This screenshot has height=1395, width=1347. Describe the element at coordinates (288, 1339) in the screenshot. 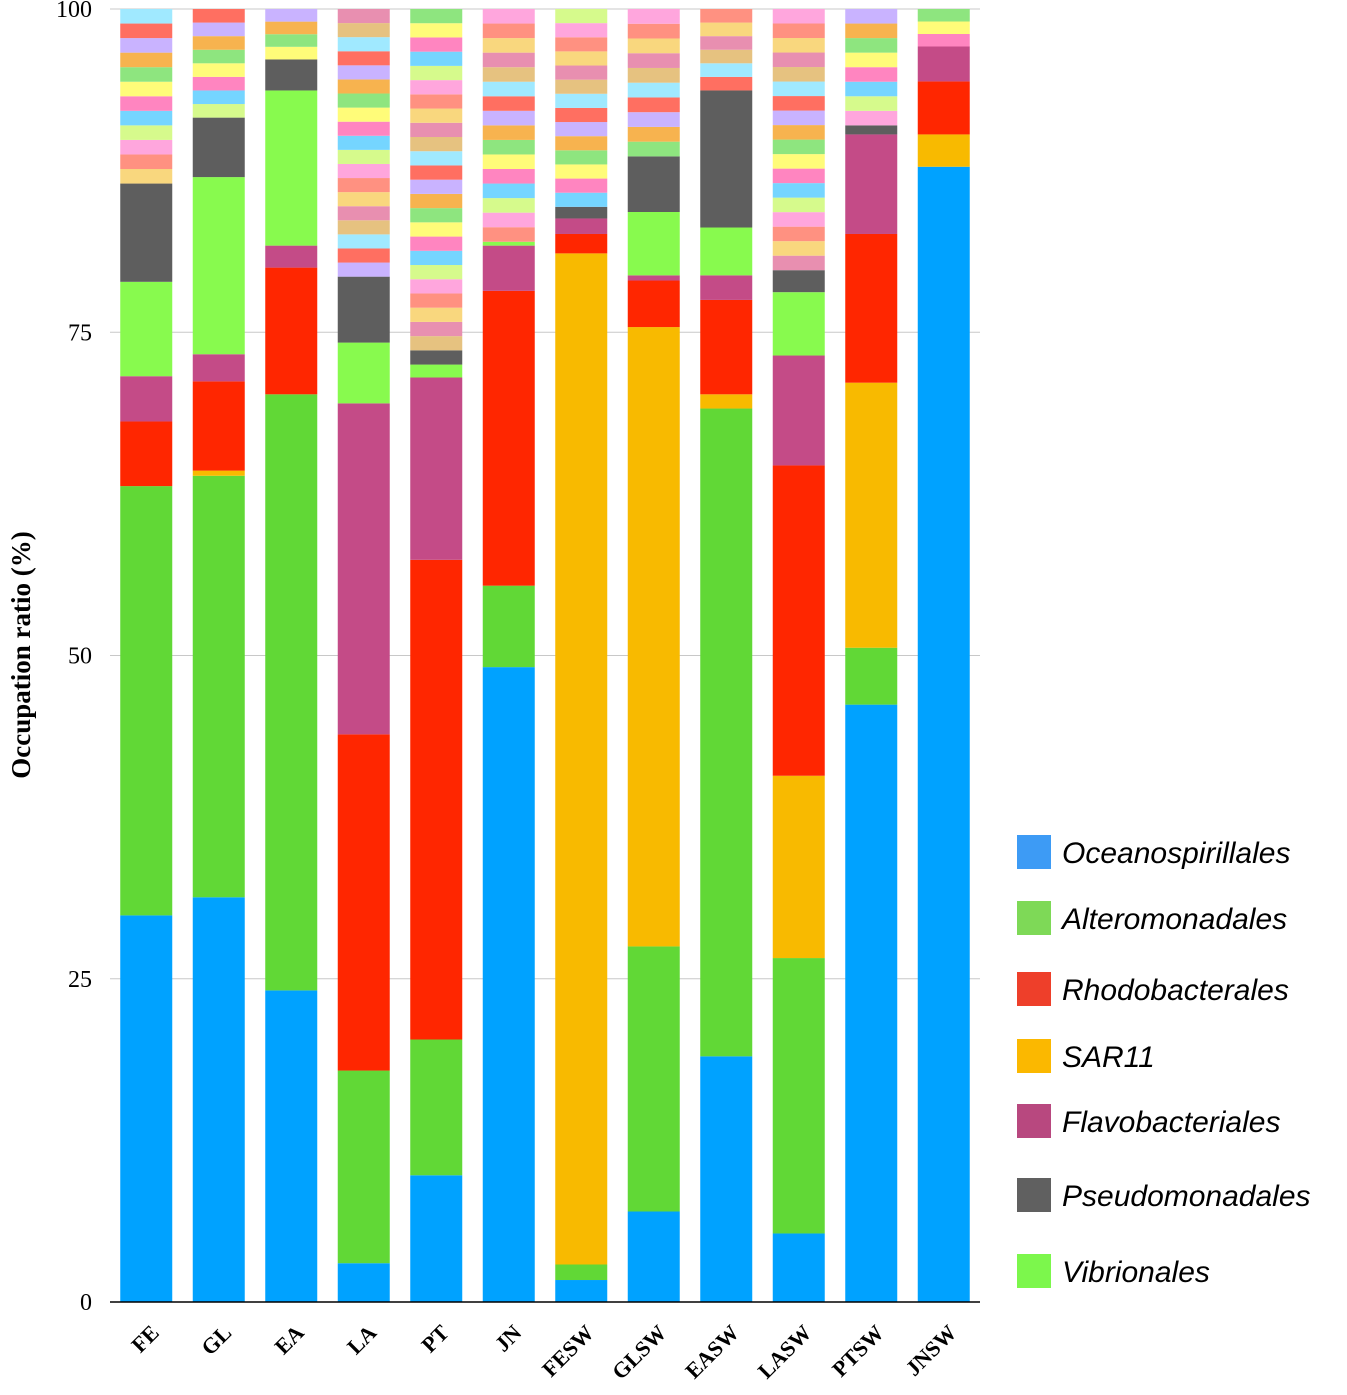

I see `x-tick-label: EA` at that location.